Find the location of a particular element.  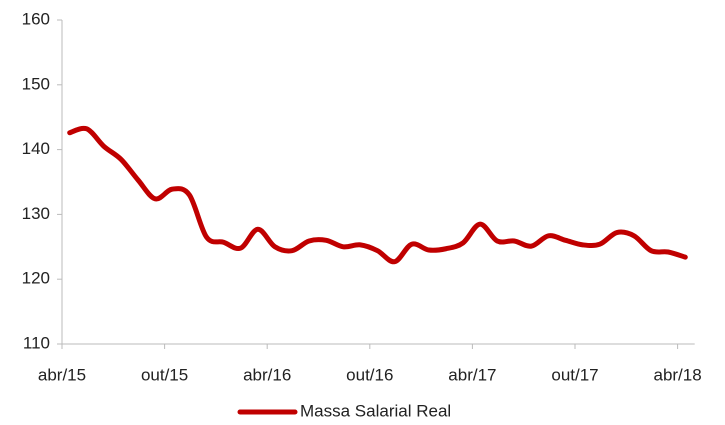

x-tick-label: abr/17 is located at coordinates (472, 374).